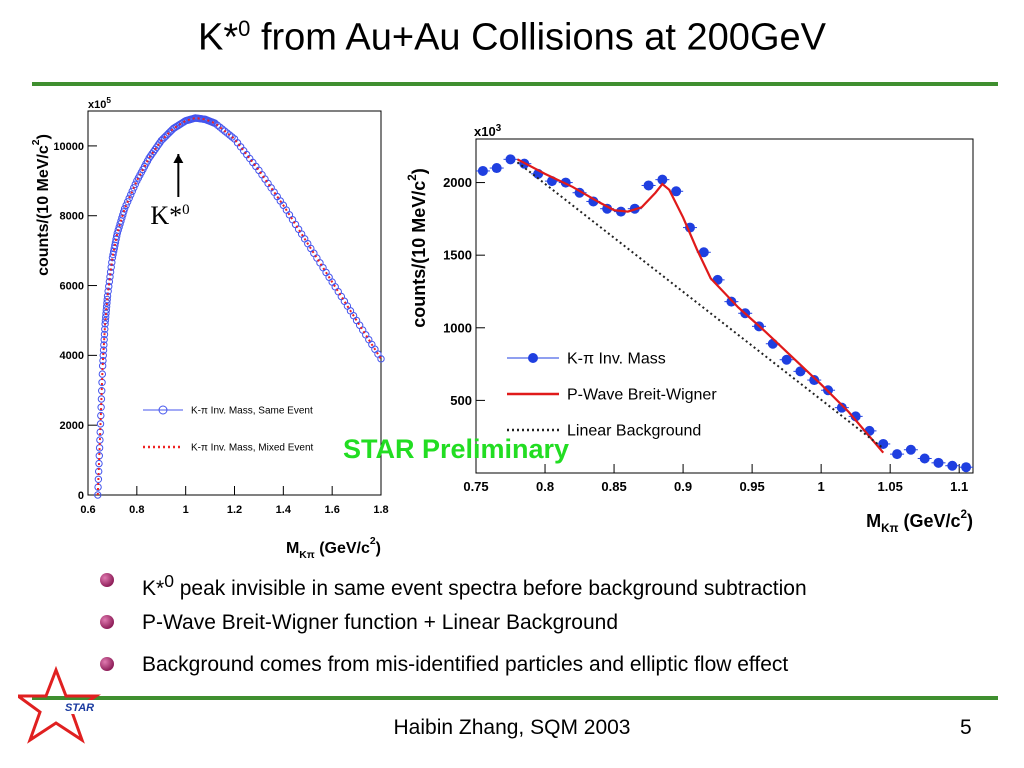  What do you see at coordinates (890, 486) in the screenshot?
I see `x-tick-label: 1.05` at bounding box center [890, 486].